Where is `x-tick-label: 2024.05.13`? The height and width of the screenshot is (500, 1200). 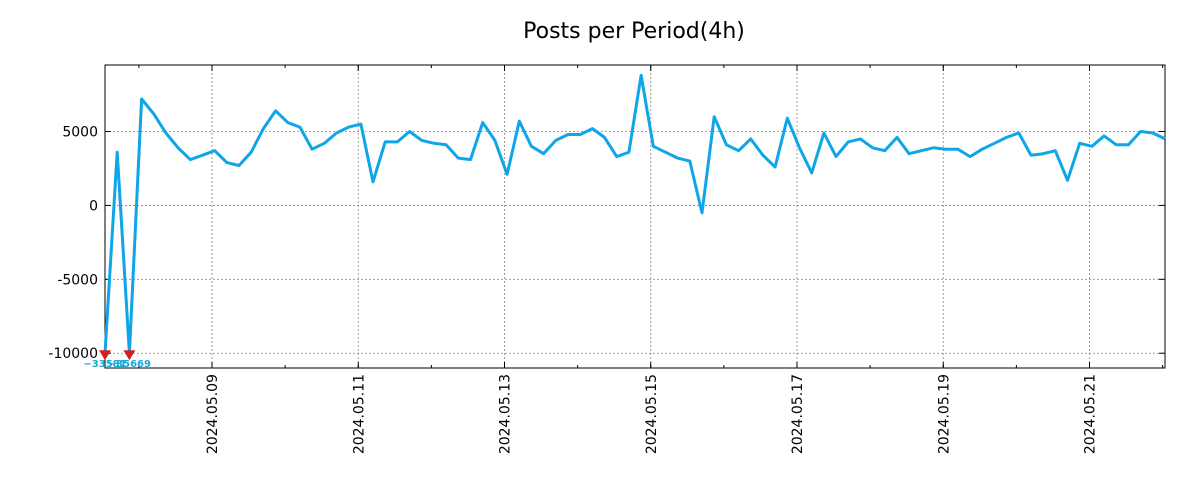 x-tick-label: 2024.05.13 is located at coordinates (506, 414).